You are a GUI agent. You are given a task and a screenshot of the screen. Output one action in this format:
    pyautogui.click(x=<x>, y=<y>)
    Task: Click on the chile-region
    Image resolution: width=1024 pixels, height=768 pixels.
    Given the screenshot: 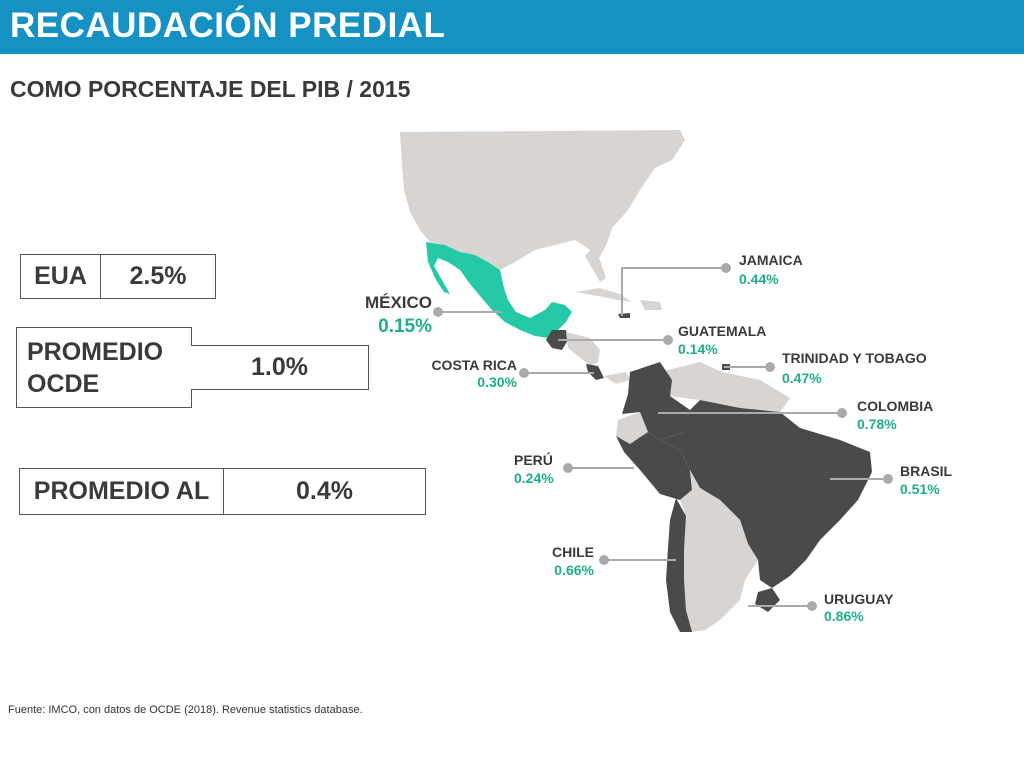 What is the action you would take?
    pyautogui.click(x=679, y=565)
    